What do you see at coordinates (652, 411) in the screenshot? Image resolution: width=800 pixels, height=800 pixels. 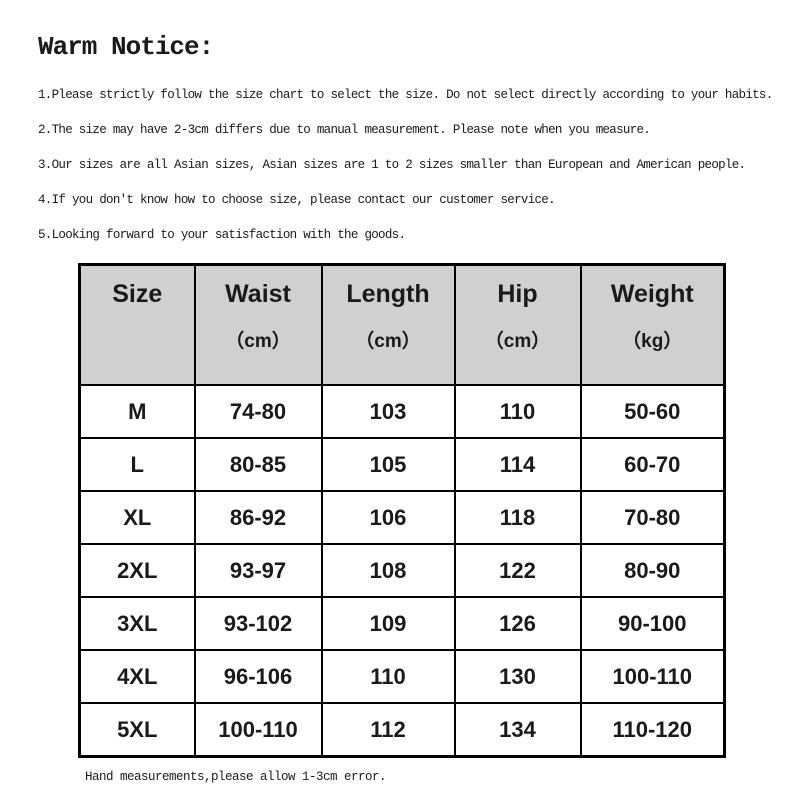 I see `value-cell: 50-60` at bounding box center [652, 411].